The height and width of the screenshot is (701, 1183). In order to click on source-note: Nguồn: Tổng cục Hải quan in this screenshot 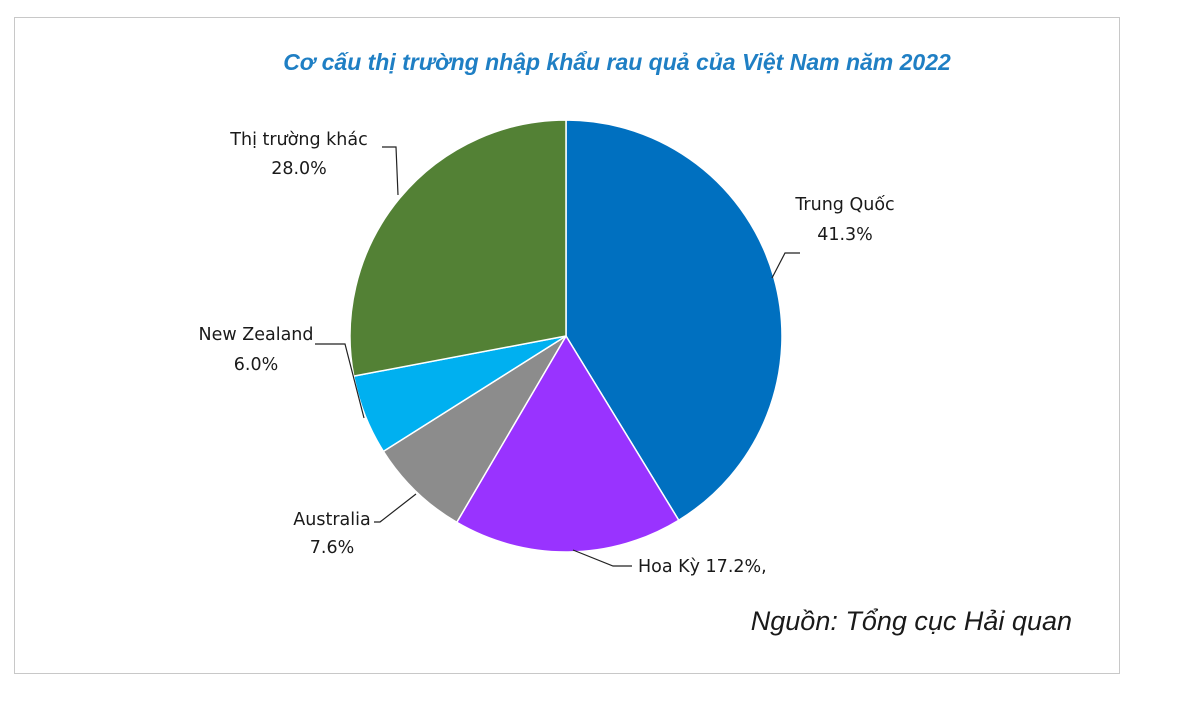, I will do `click(911, 621)`.